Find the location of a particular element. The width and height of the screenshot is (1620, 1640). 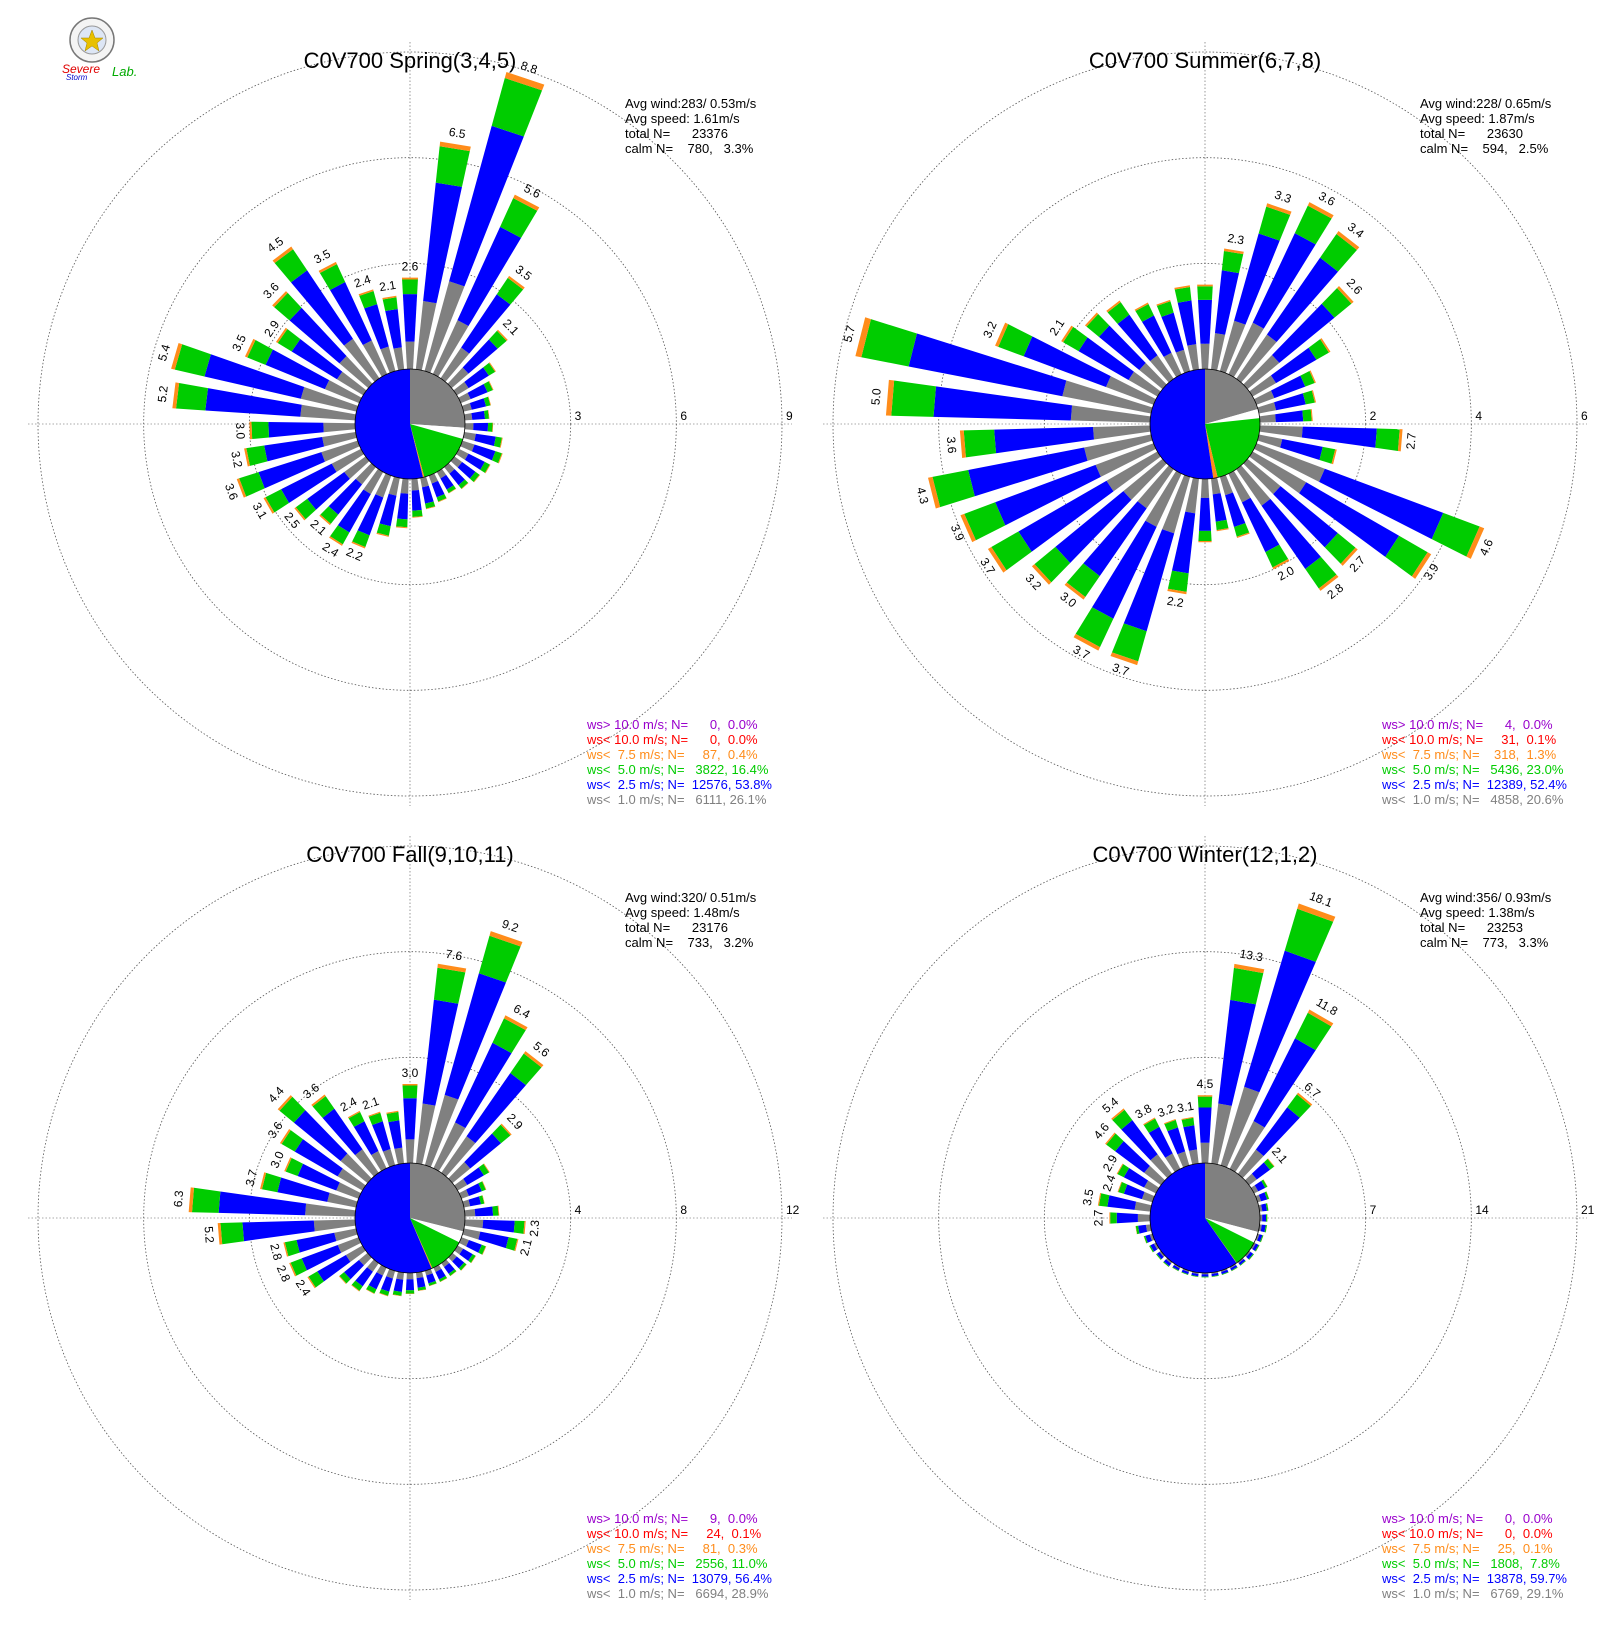

logo-text-storm: Storm is located at coordinates (77, 77).